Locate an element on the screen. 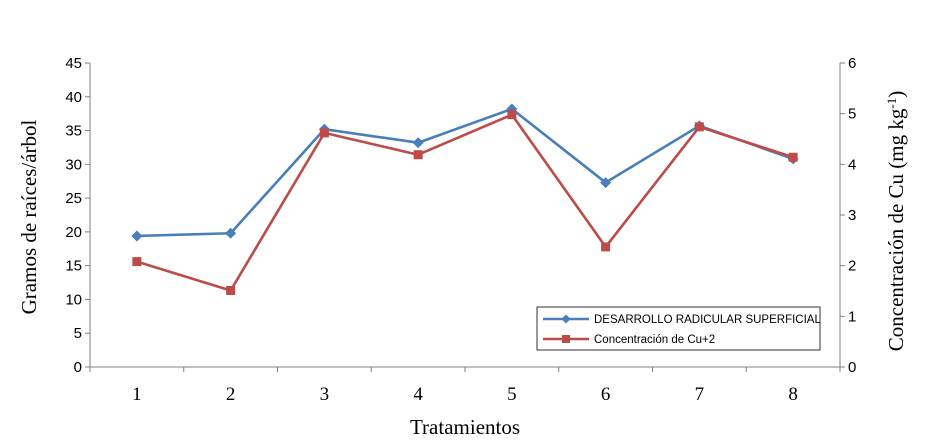  legend-item: Concentración de Cu+2 is located at coordinates (629, 340).